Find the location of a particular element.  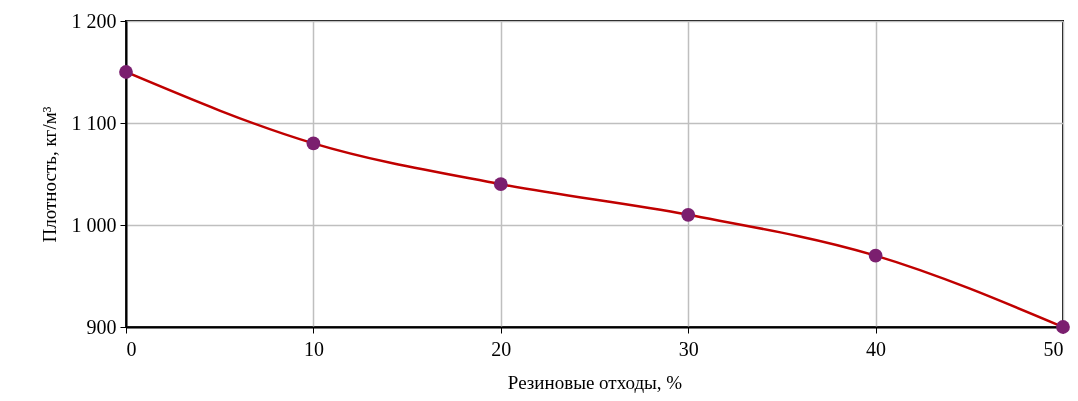

x-tick-label: 10 is located at coordinates (313, 348).